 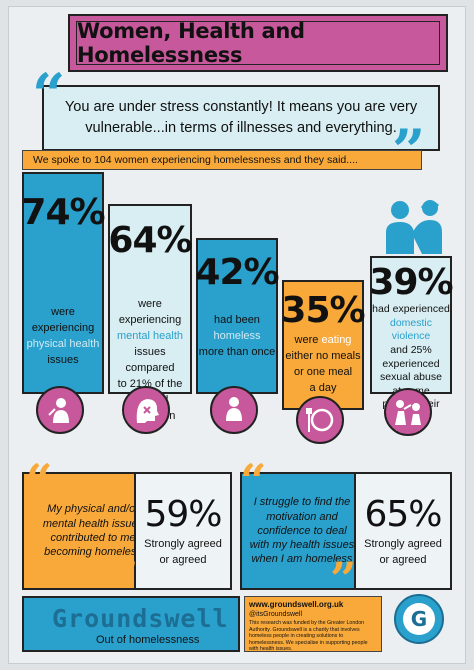 I want to click on panel-pct: 65%, so click(x=403, y=515).